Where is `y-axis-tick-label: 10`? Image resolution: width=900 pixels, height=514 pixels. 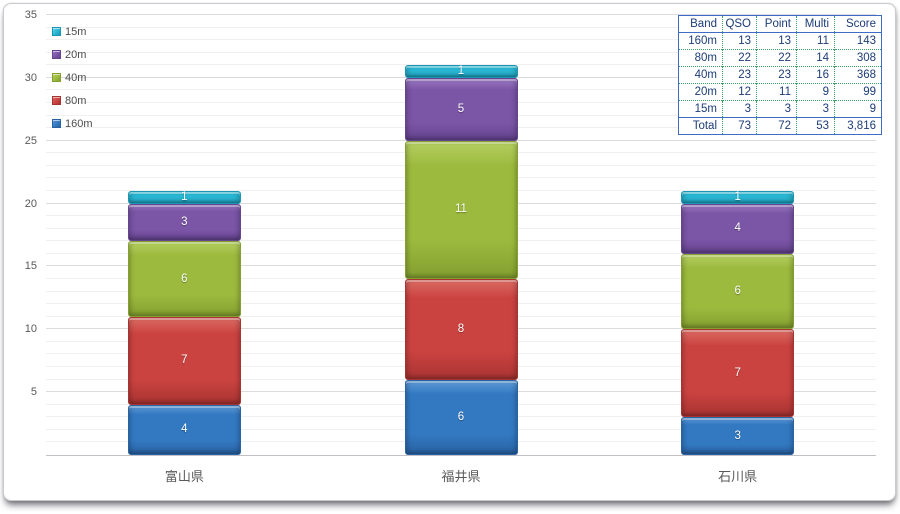 y-axis-tick-label: 10 is located at coordinates (30, 329).